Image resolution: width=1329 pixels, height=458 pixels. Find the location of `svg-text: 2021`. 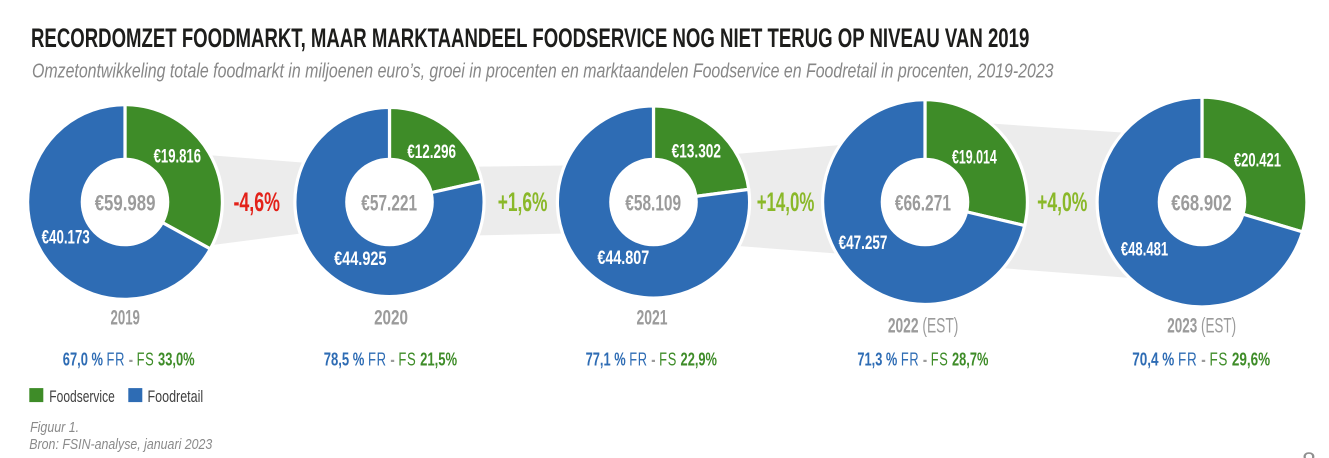

svg-text: 2021 is located at coordinates (652, 317).